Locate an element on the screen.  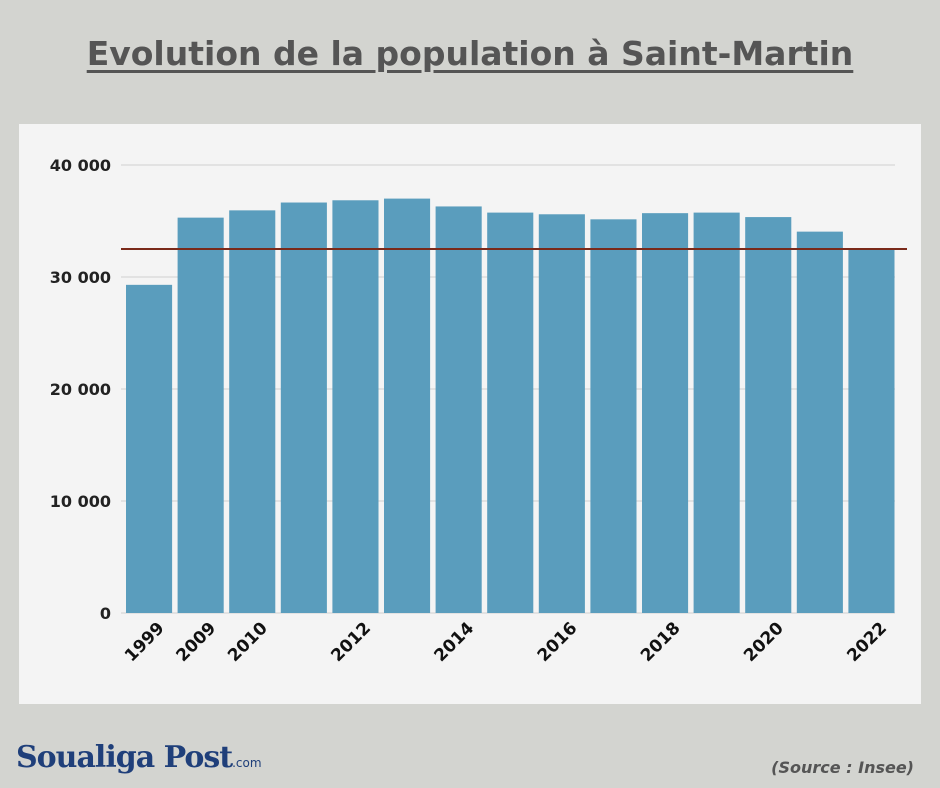
source-note: (Source : Insee) is located at coordinates (842, 767).